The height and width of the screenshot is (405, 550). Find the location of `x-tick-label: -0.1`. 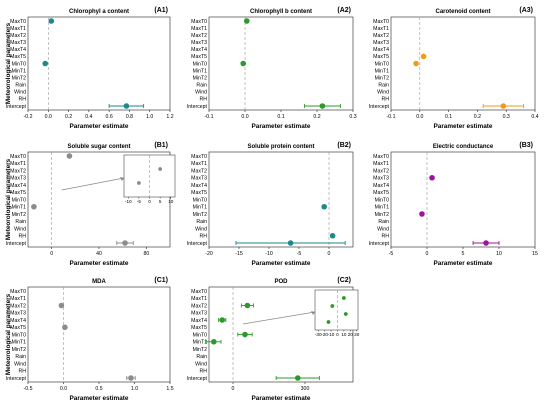

x-tick-label: -0.1 is located at coordinates (391, 117).